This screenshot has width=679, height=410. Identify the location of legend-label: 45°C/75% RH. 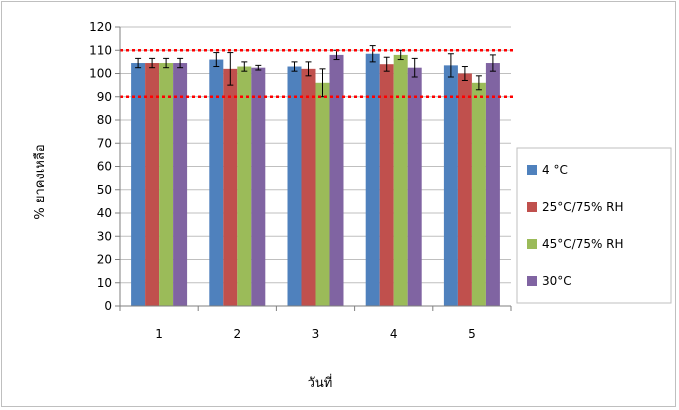
(583, 244).